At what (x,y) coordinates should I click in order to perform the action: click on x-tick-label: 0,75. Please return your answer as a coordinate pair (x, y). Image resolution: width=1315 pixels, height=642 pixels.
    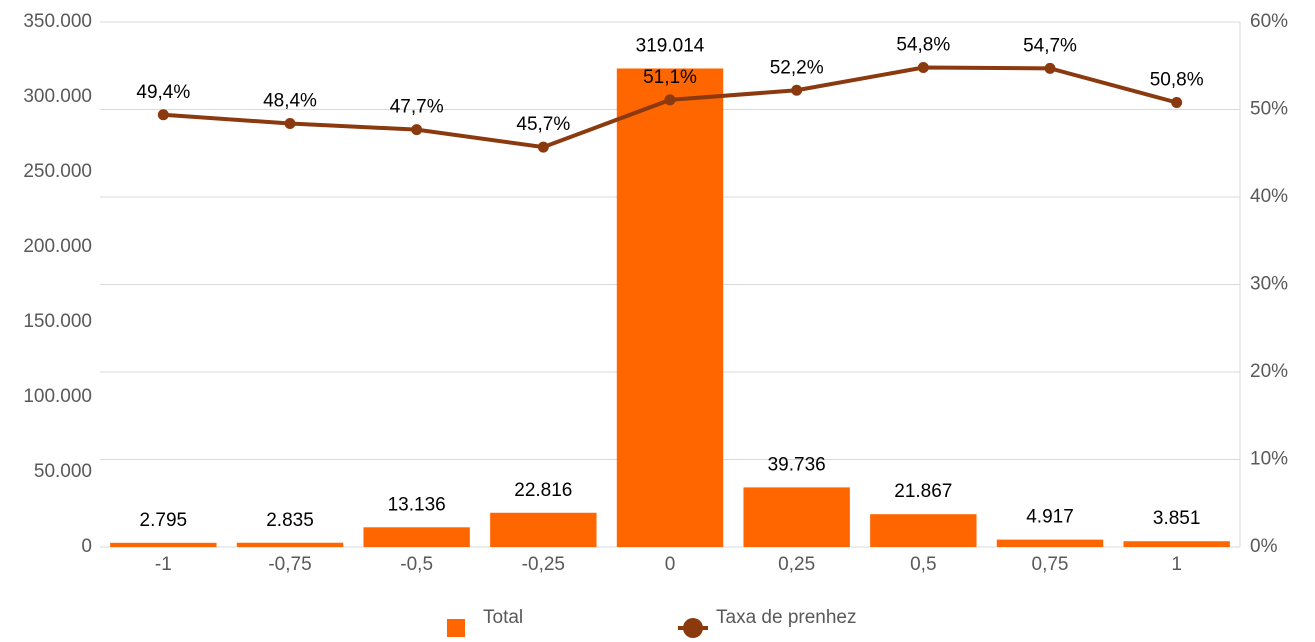
    Looking at the image, I should click on (1050, 564).